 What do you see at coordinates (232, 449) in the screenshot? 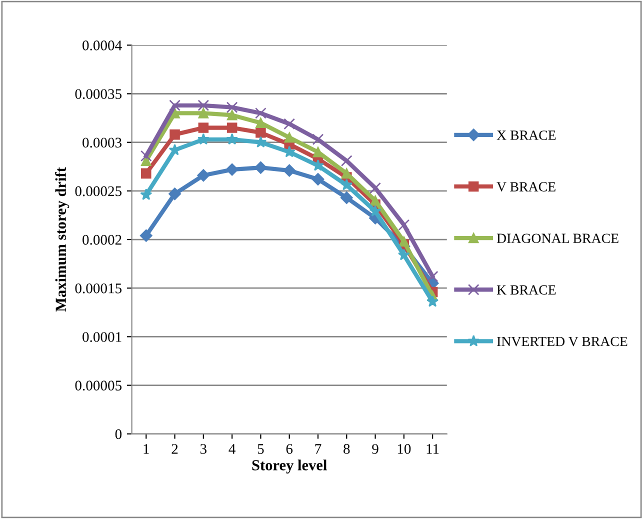
I see `x-tick-label: 4` at bounding box center [232, 449].